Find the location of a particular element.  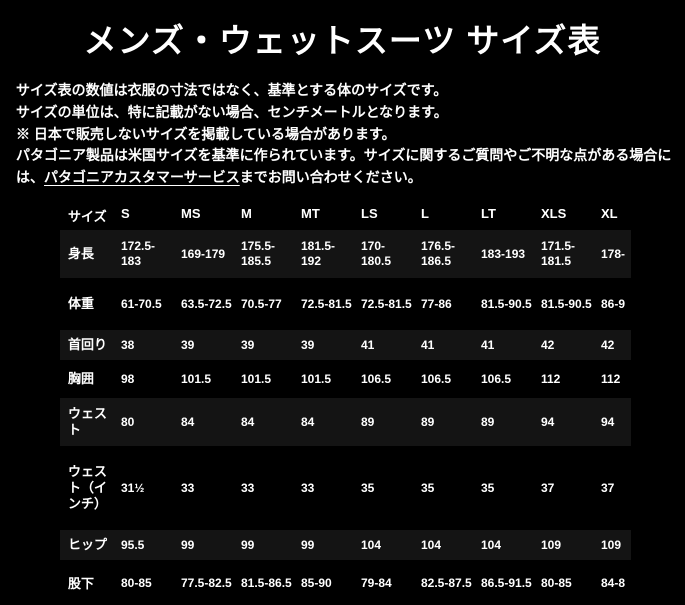

size-table-row: ヒップ 95.5 99 99 99 104 104 104 109 109 is located at coordinates (345, 545).